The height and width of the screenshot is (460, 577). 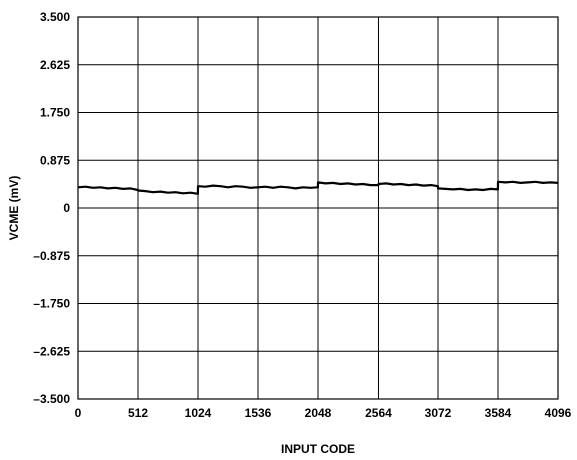 I want to click on y-tick-label: 1.750, so click(x=55, y=113).